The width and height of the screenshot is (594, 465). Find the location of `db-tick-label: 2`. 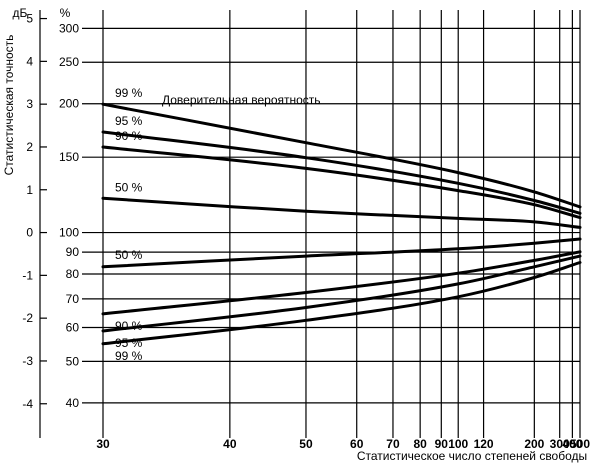

db-tick-label: 2 is located at coordinates (29, 147).